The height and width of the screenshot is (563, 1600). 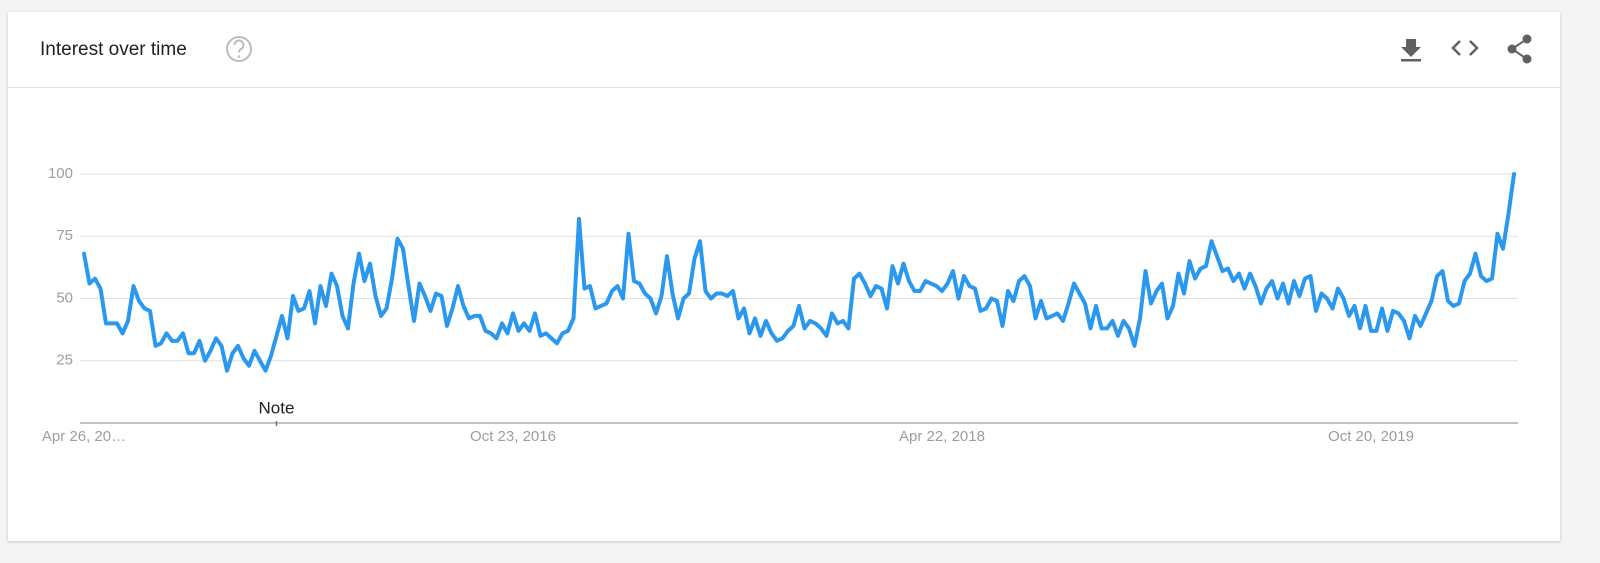 What do you see at coordinates (64, 235) in the screenshot?
I see `y-tick-label: 75` at bounding box center [64, 235].